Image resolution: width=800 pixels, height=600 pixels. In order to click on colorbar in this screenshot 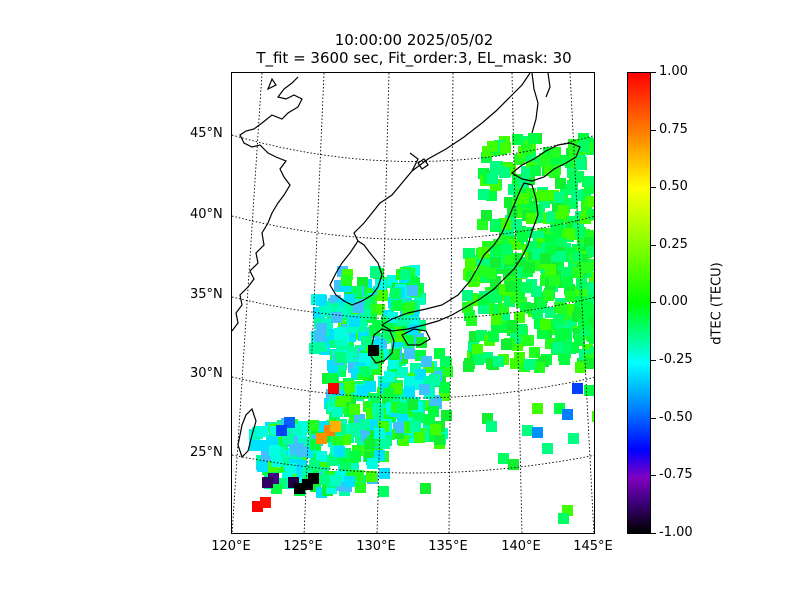, I will do `click(639, 303)`.